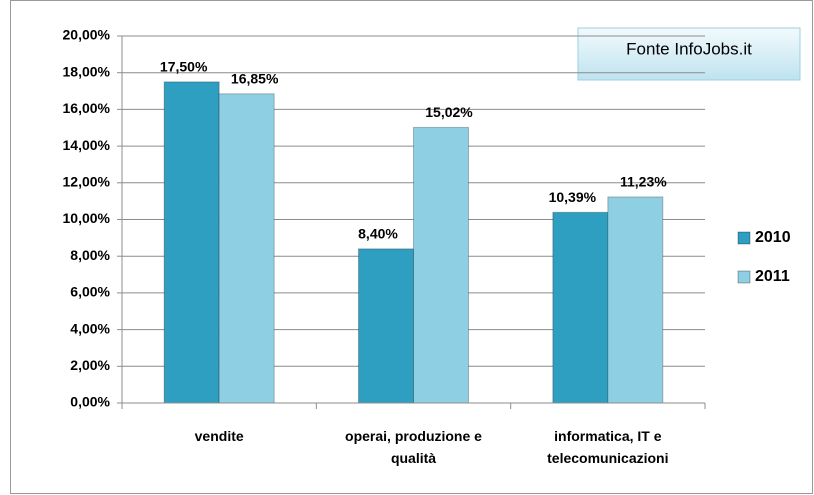  What do you see at coordinates (772, 276) in the screenshot?
I see `legend-label: 2011` at bounding box center [772, 276].